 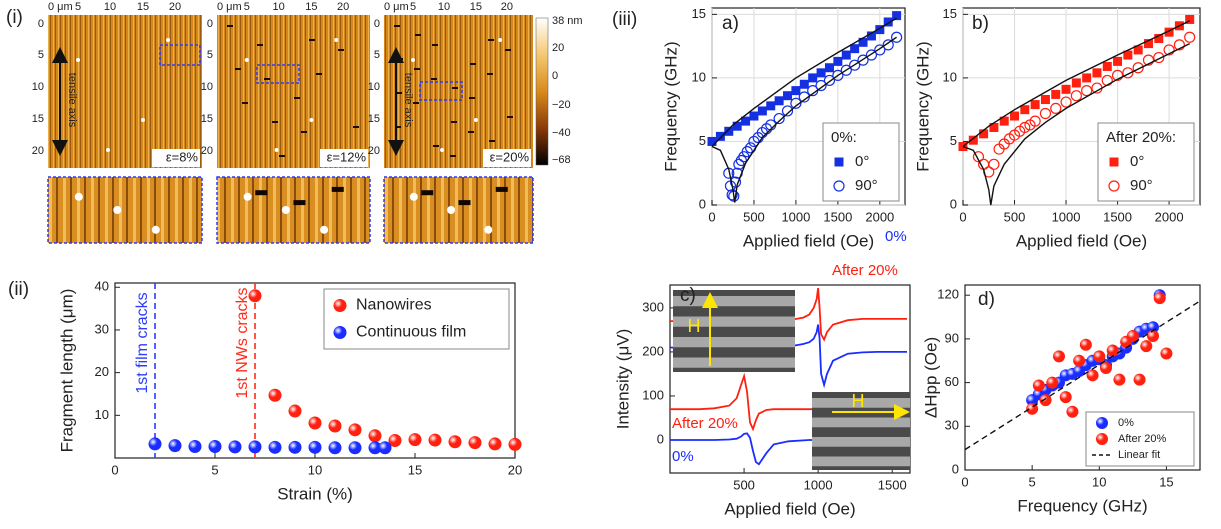 I want to click on panel-label: d), so click(x=986, y=299).